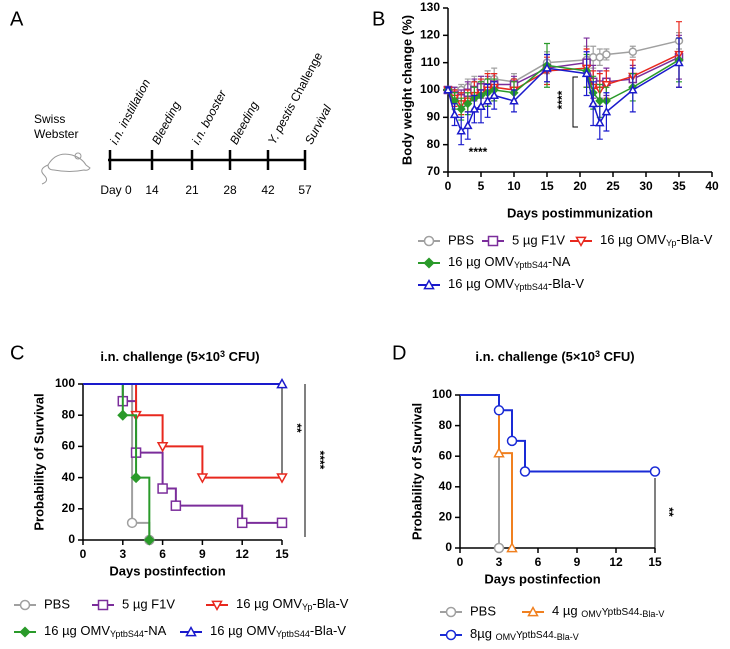 The height and width of the screenshot is (649, 730). What do you see at coordinates (575, 102) in the screenshot?
I see `significance-bracket` at bounding box center [575, 102].